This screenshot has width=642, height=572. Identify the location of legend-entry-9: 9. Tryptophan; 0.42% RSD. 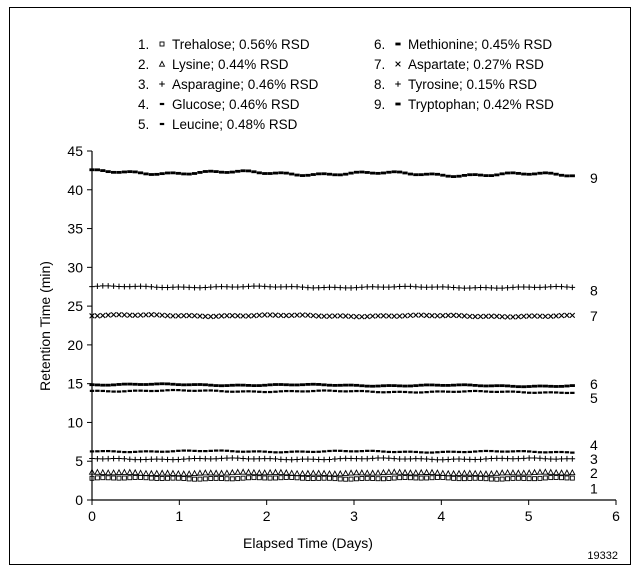
(464, 104).